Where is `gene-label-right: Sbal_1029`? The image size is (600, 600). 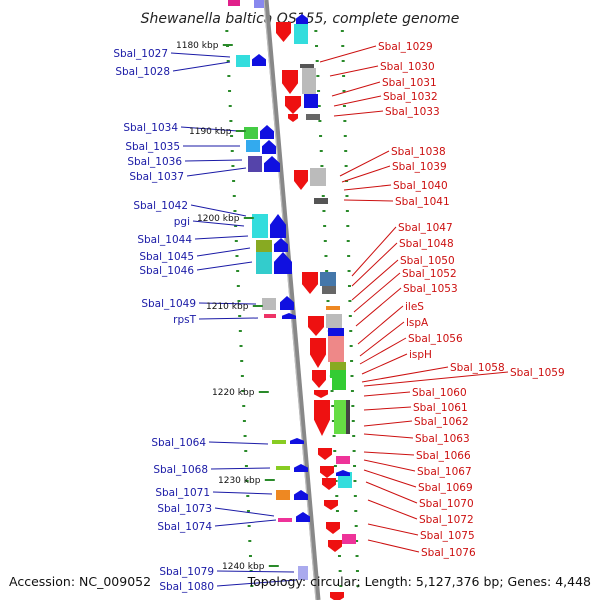
gene-label-right: Sbal_1029 is located at coordinates (405, 47).